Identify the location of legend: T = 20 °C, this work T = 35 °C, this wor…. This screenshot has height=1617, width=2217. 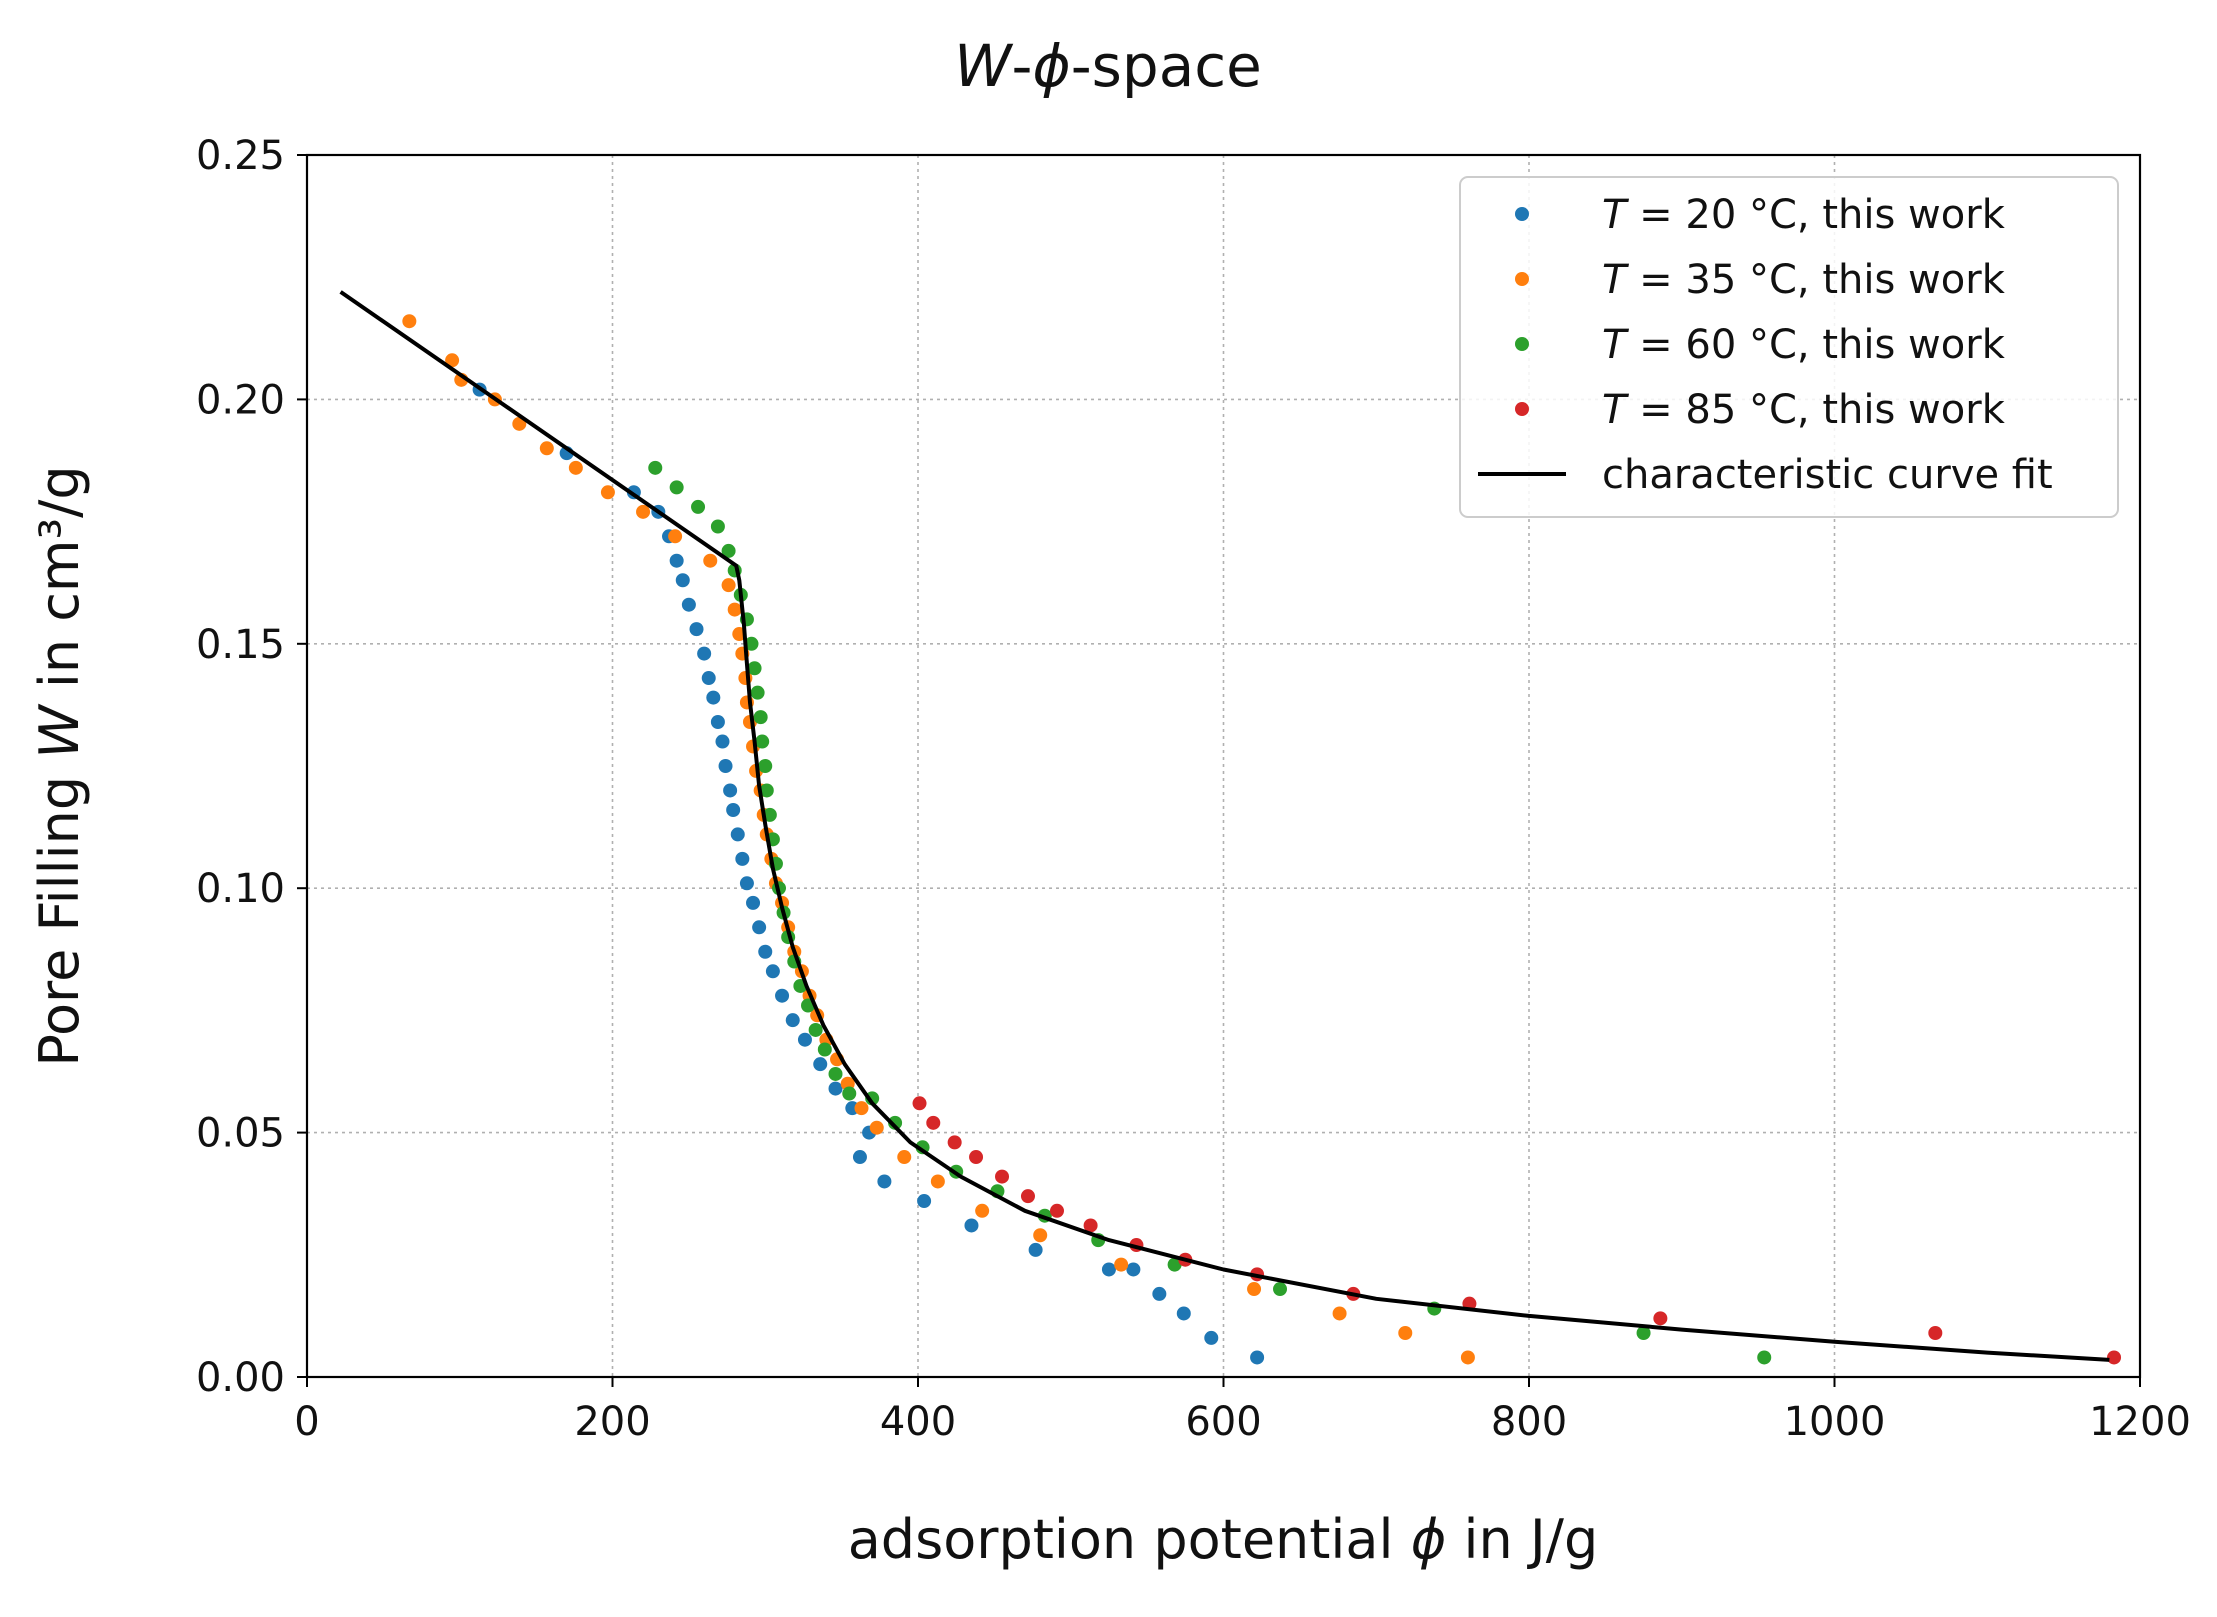
(1789, 347).